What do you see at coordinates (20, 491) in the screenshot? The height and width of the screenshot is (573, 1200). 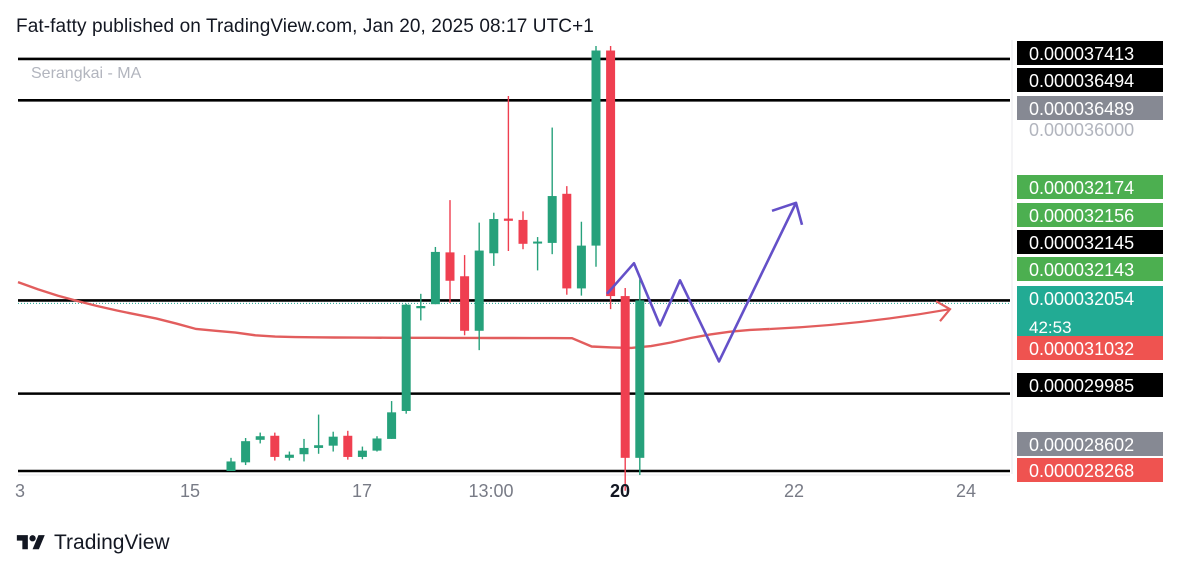 I see `x-tick-label: 3` at bounding box center [20, 491].